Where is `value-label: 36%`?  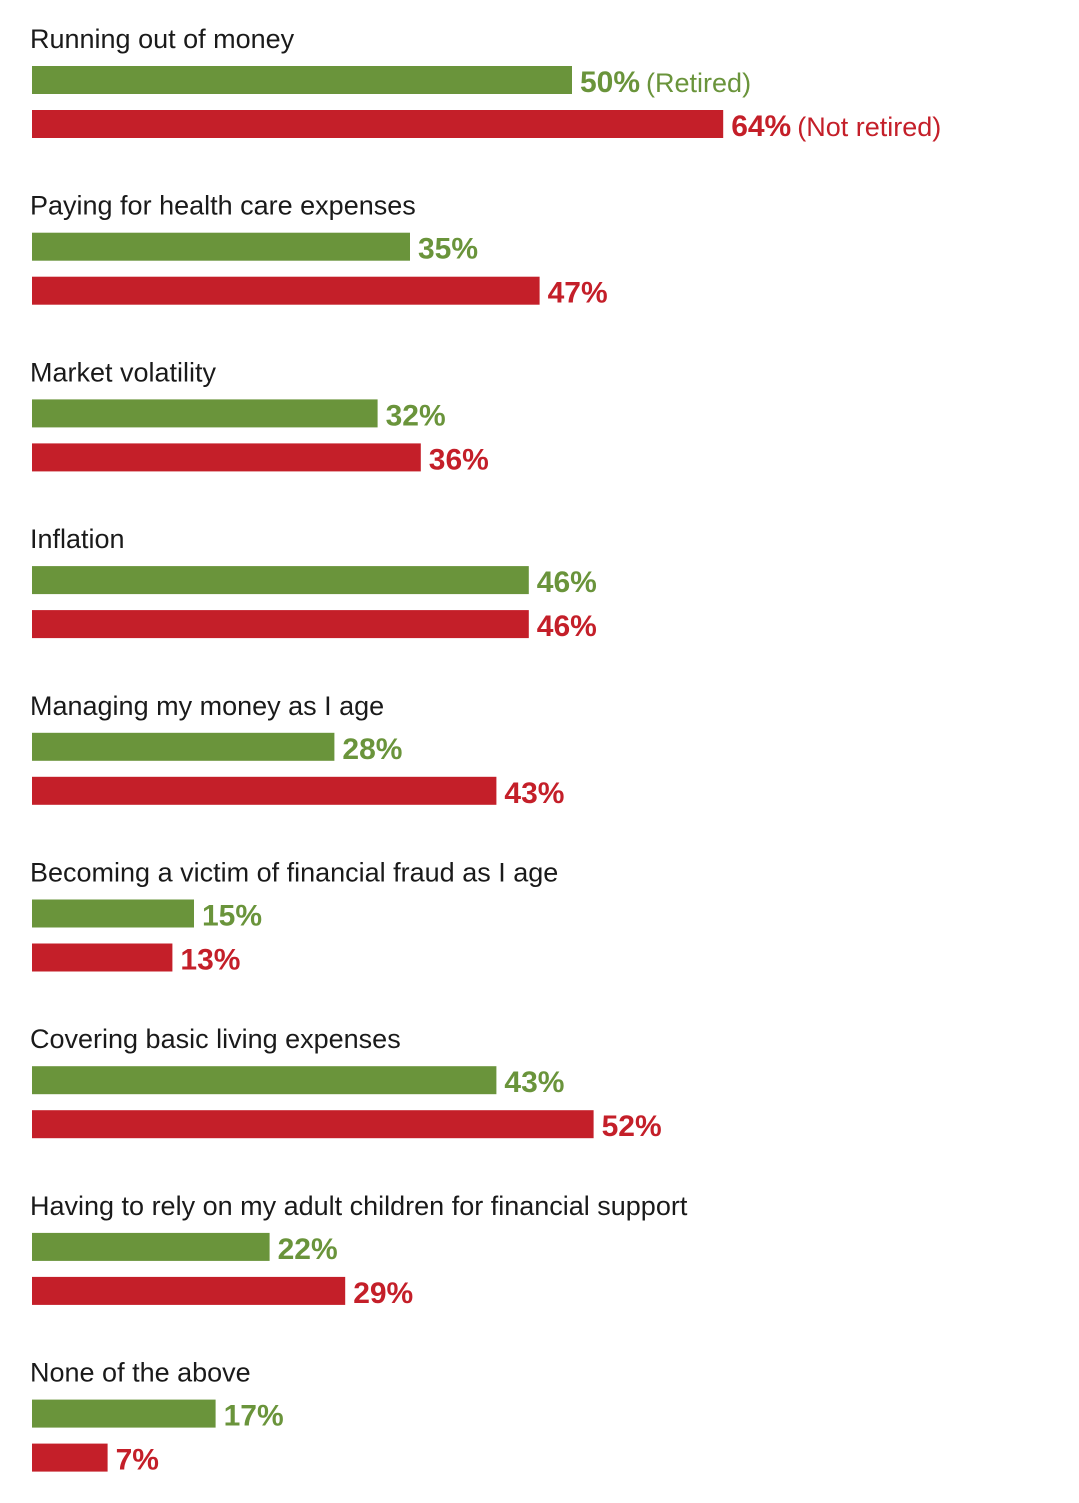 value-label: 36% is located at coordinates (459, 459).